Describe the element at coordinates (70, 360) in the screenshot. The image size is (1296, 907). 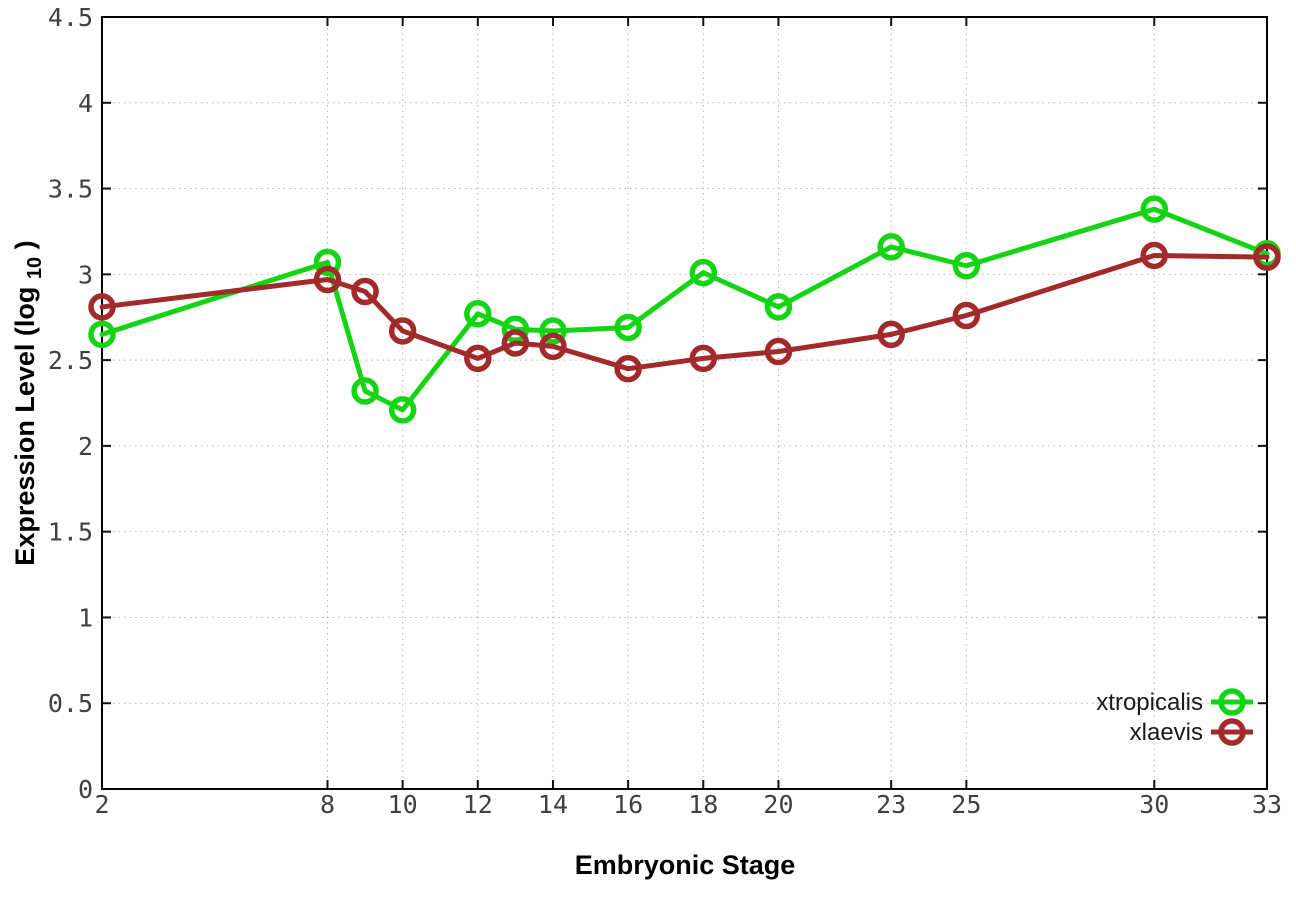
I see `y-tick-label: 2.5` at that location.